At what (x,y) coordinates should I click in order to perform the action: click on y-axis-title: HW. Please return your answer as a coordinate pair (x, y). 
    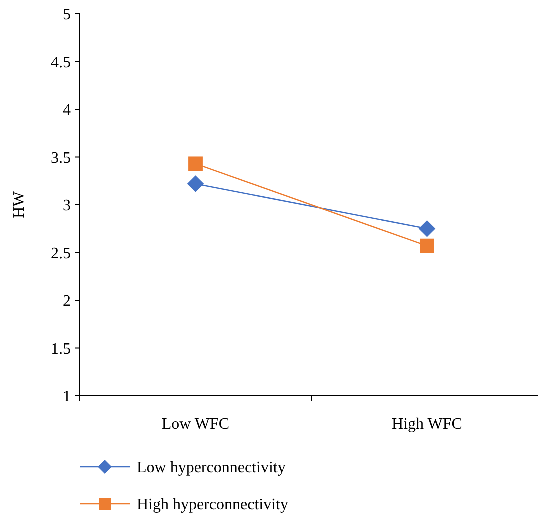
    Looking at the image, I should click on (19, 204).